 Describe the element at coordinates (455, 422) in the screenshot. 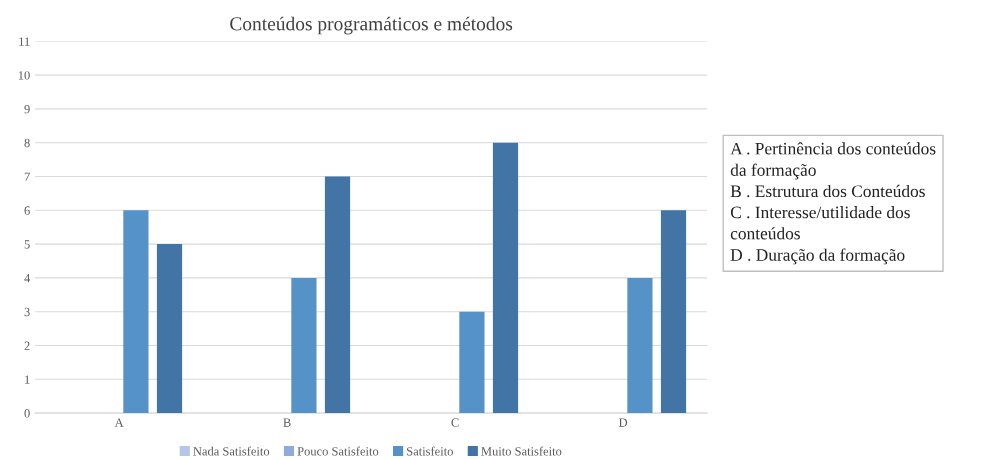

I see `x-tick-label: C` at that location.